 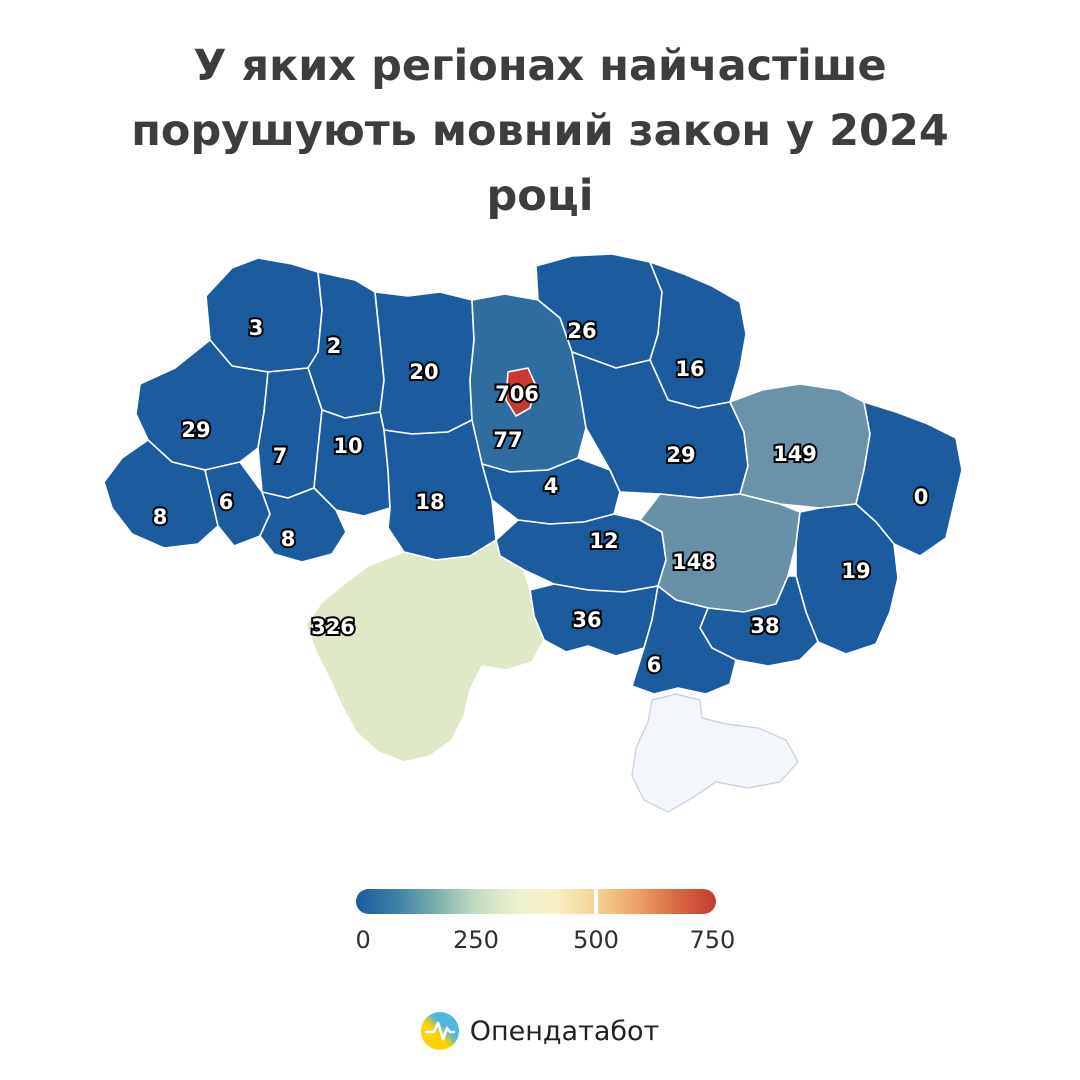 I want to click on title-line-3: році, so click(x=540, y=196).